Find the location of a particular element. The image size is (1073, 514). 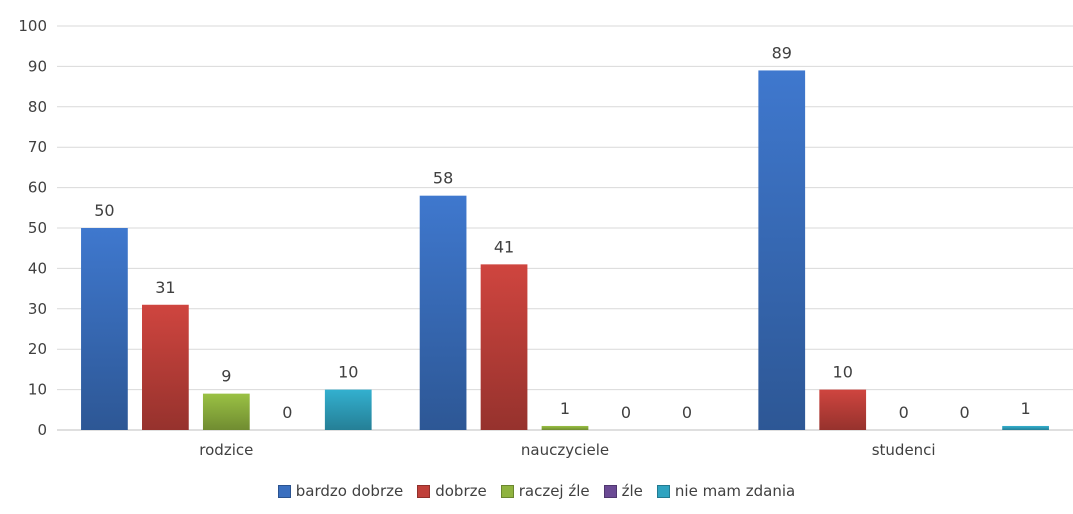

data-label: 50 is located at coordinates (104, 210).